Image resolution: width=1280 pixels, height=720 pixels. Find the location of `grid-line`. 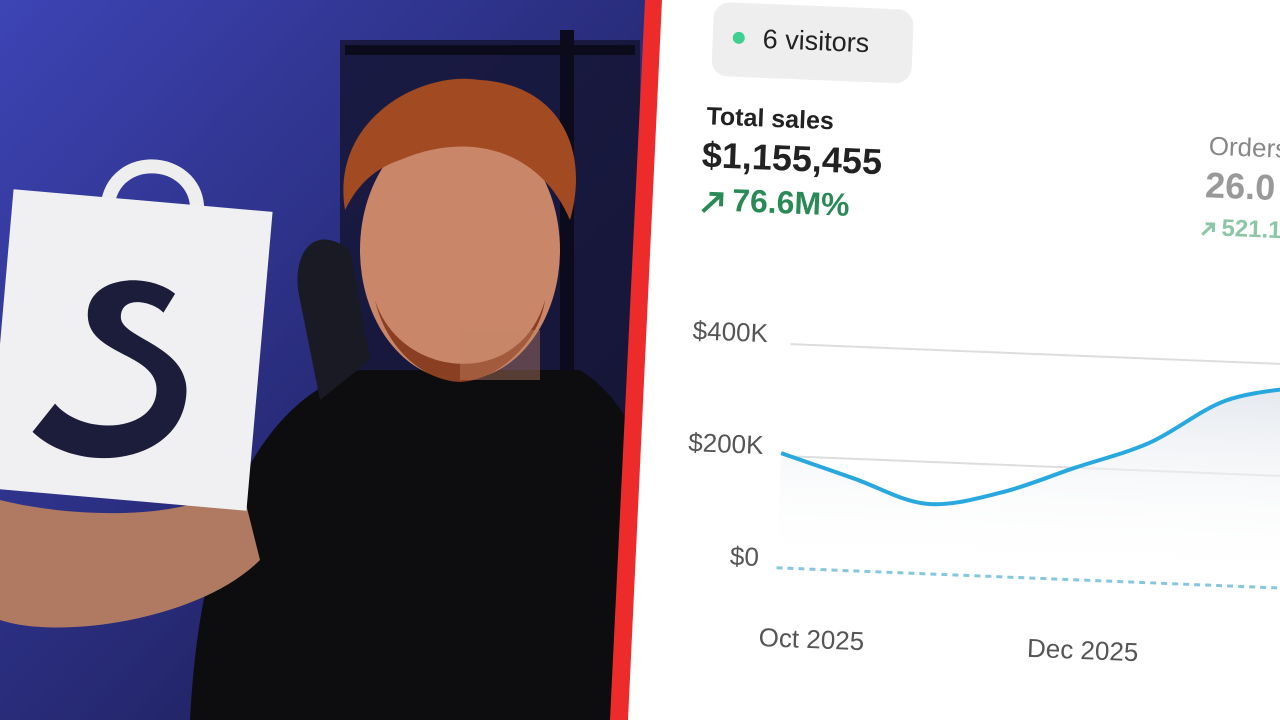

grid-line is located at coordinates (1035, 354).